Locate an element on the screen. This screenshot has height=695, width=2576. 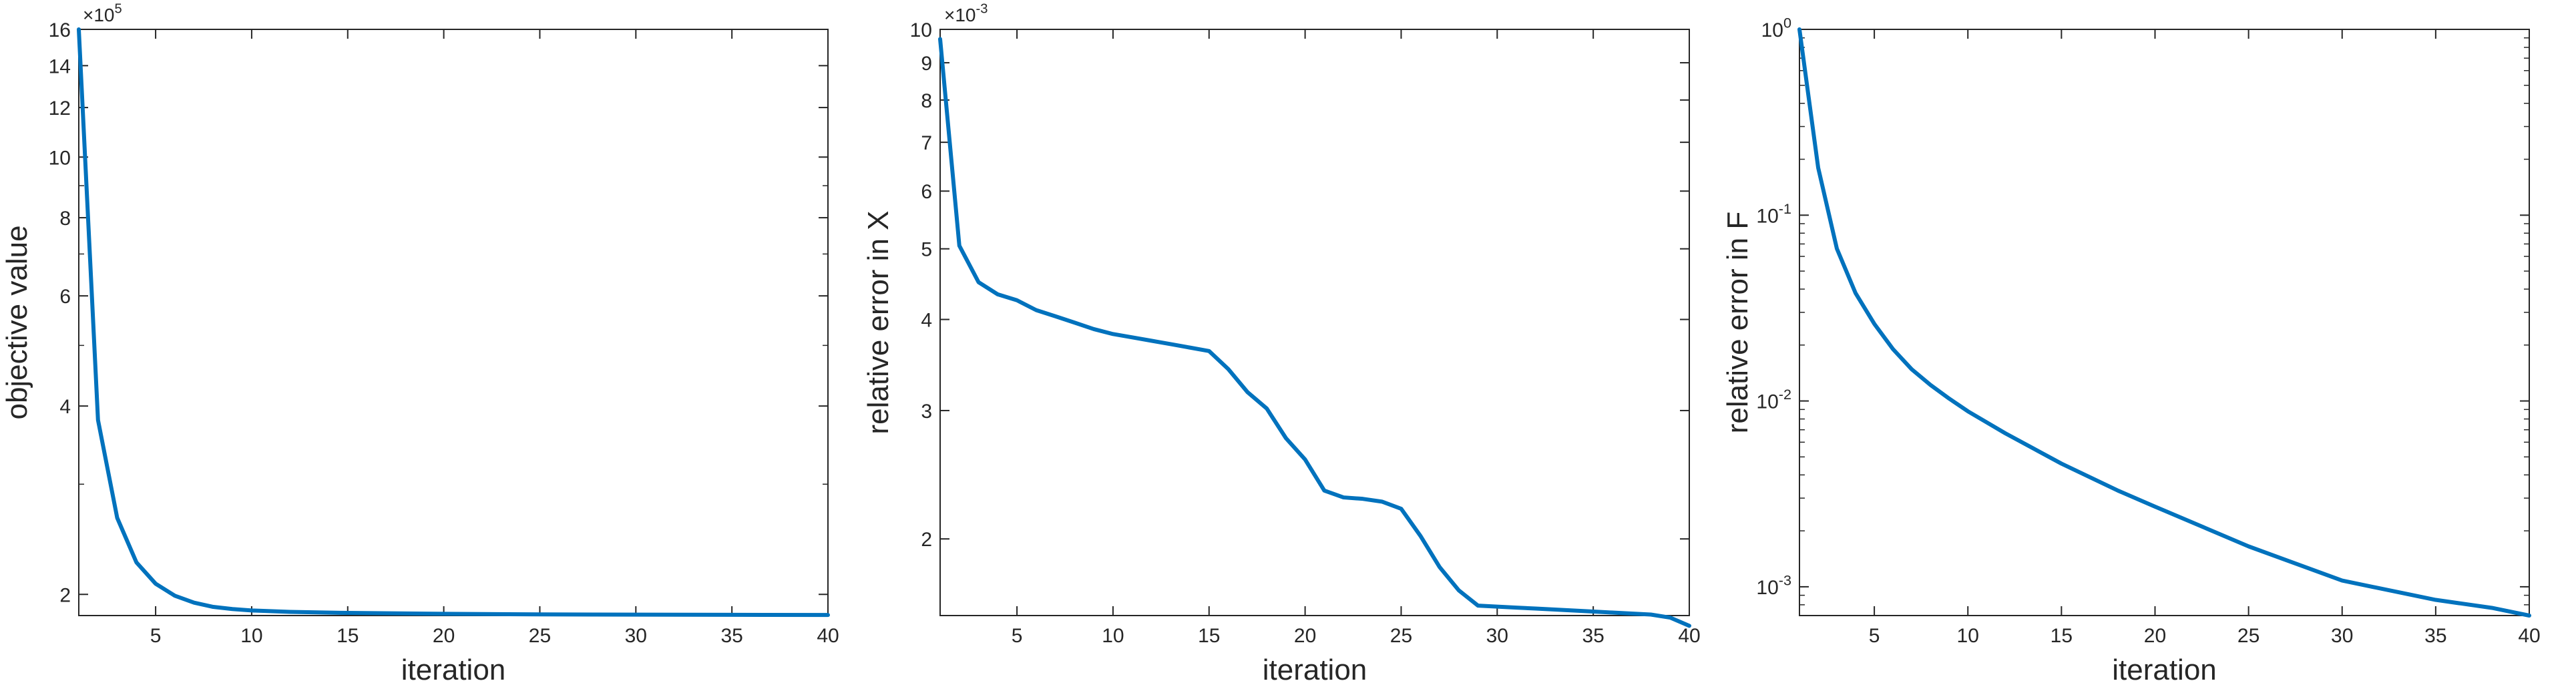
axis-exponent-label: ×10⁻³ is located at coordinates (966, 13).